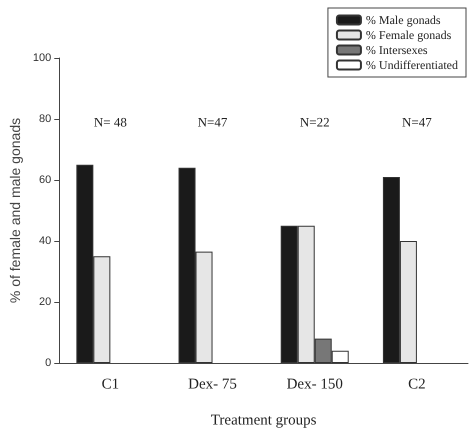 The height and width of the screenshot is (436, 472). What do you see at coordinates (48, 363) in the screenshot?
I see `y-tick-label: 0` at bounding box center [48, 363].